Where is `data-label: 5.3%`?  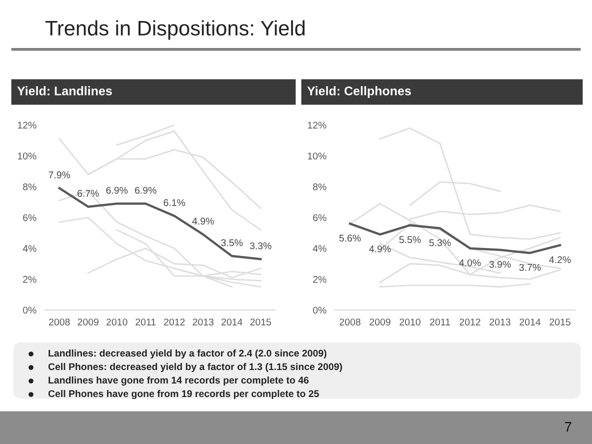
data-label: 5.3% is located at coordinates (440, 242).